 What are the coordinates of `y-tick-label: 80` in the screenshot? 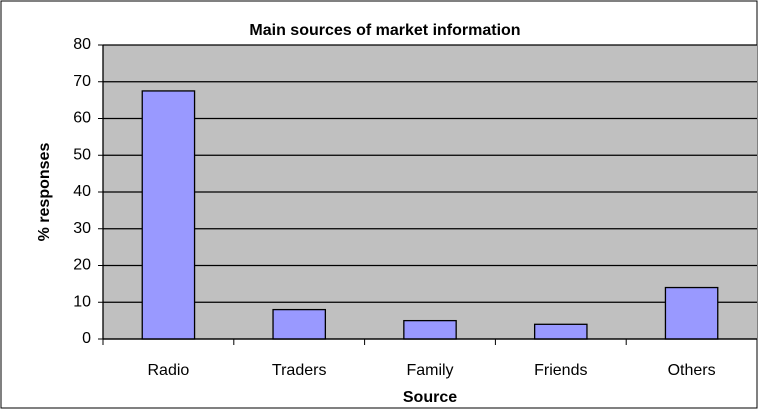 It's located at (82, 44).